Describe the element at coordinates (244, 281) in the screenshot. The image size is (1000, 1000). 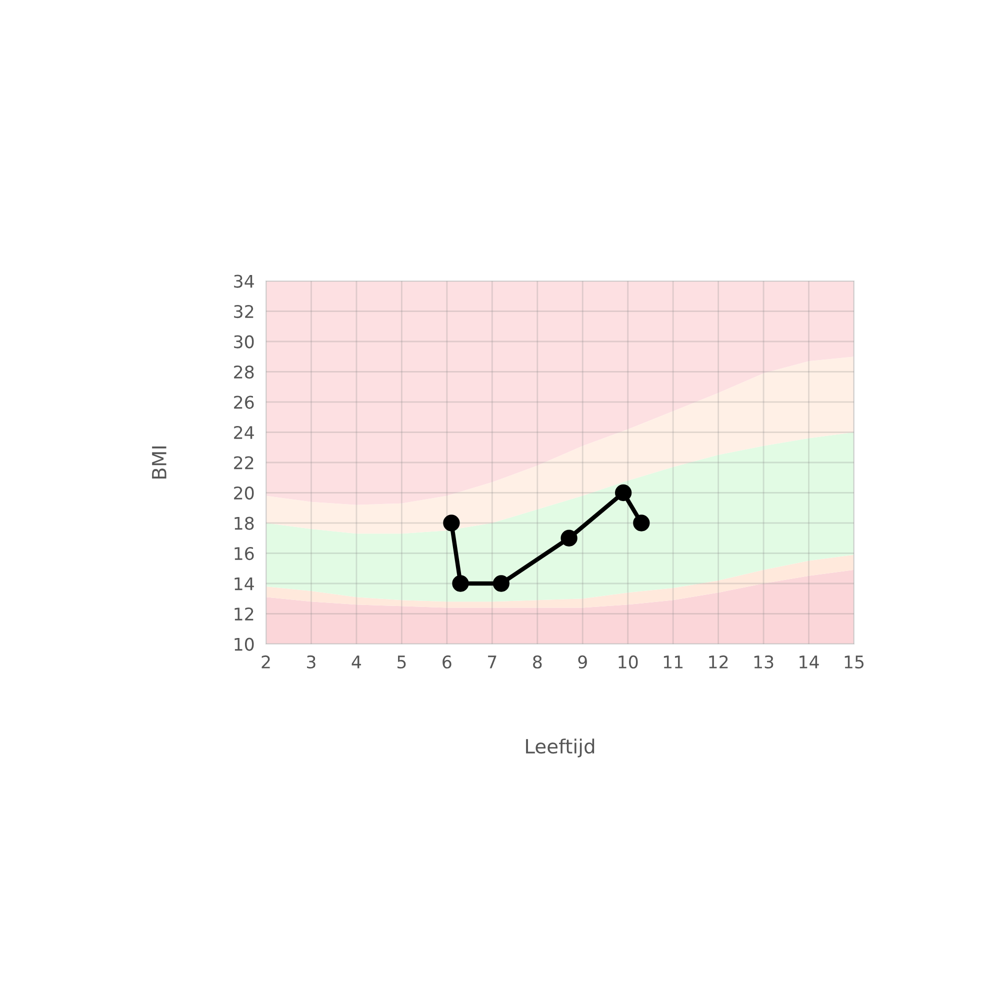
I see `y-tick-label: 34` at that location.